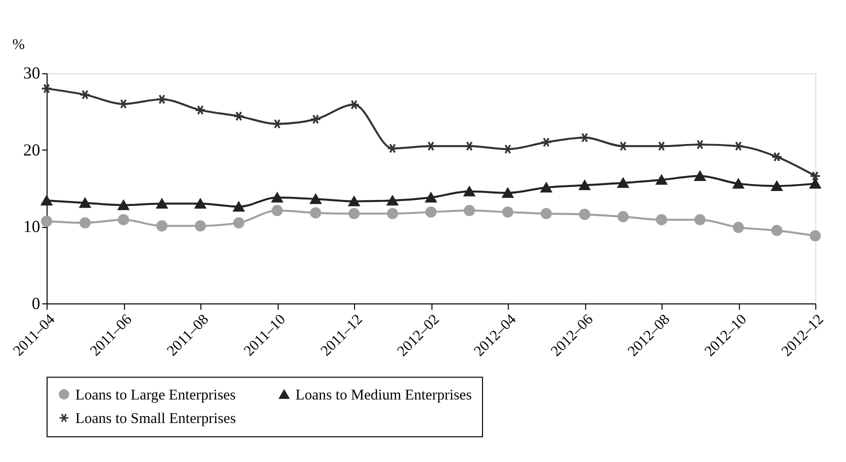  What do you see at coordinates (31, 150) in the screenshot?
I see `y-tick-label: 20` at bounding box center [31, 150].